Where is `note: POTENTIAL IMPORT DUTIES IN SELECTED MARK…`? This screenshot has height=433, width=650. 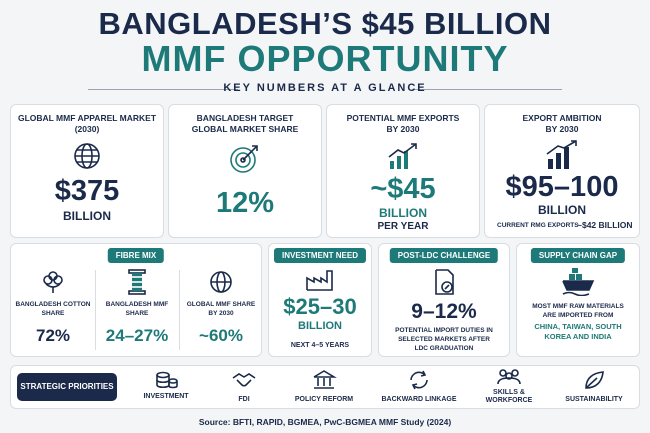 note: POTENTIAL IMPORT DUTIES IN SELECTED MARK… is located at coordinates (444, 339).